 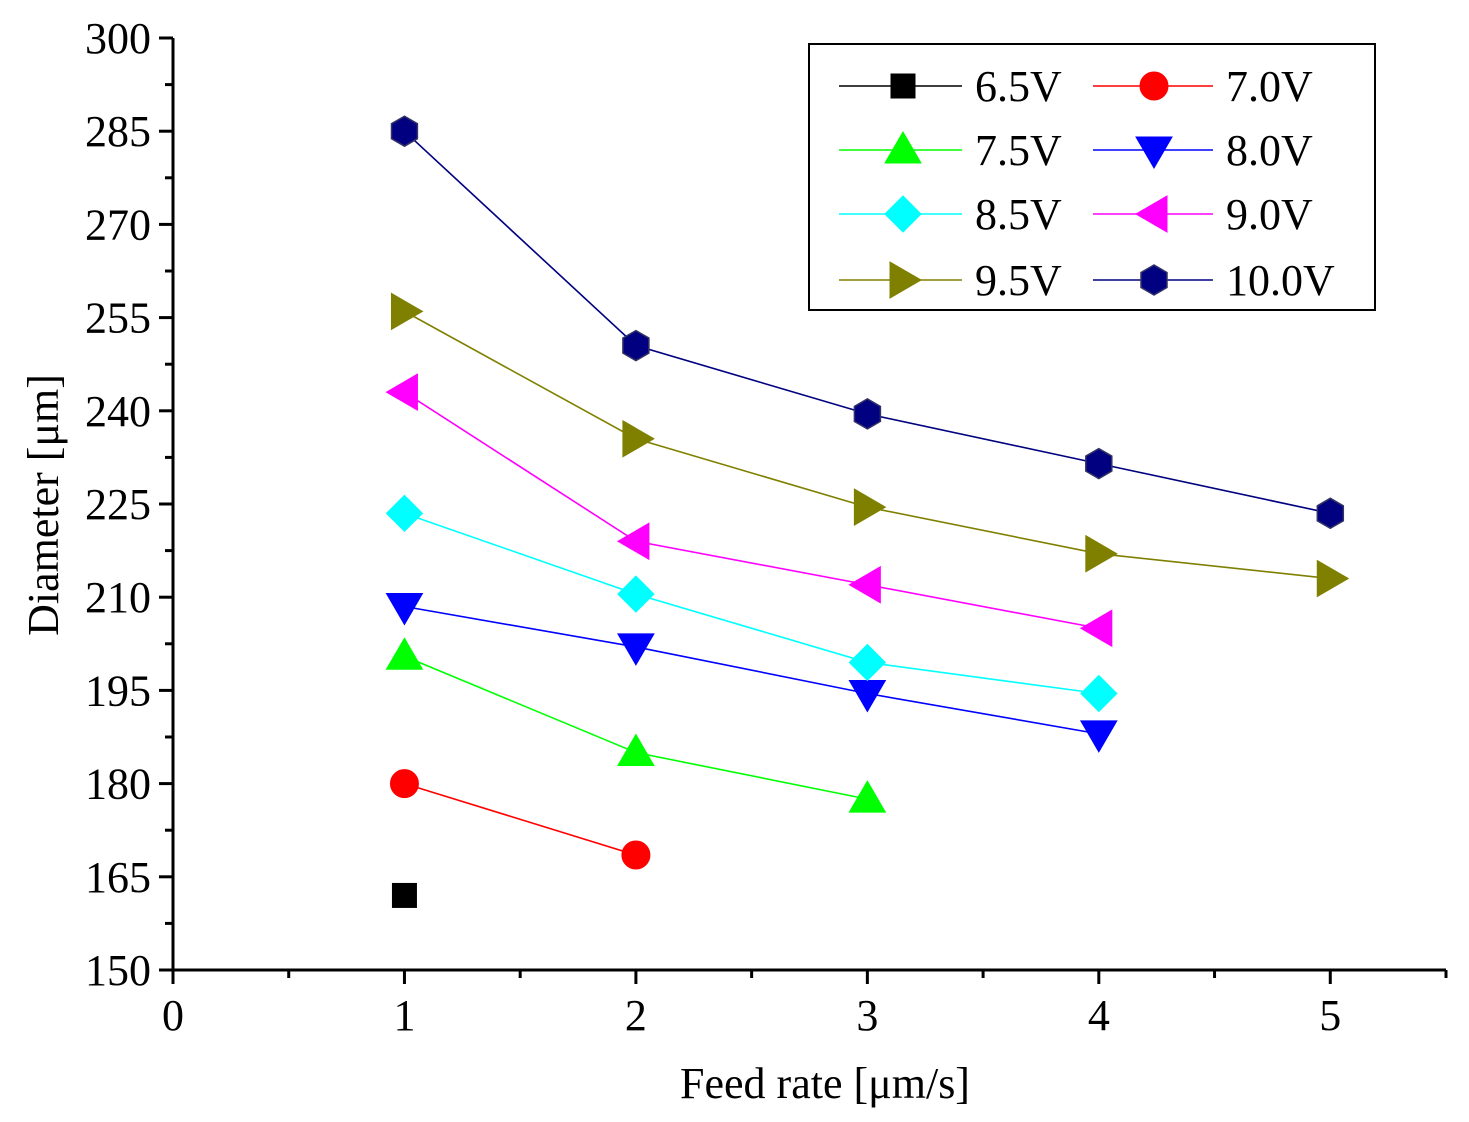 What do you see at coordinates (118, 597) in the screenshot?
I see `y-tick-label: 210` at bounding box center [118, 597].